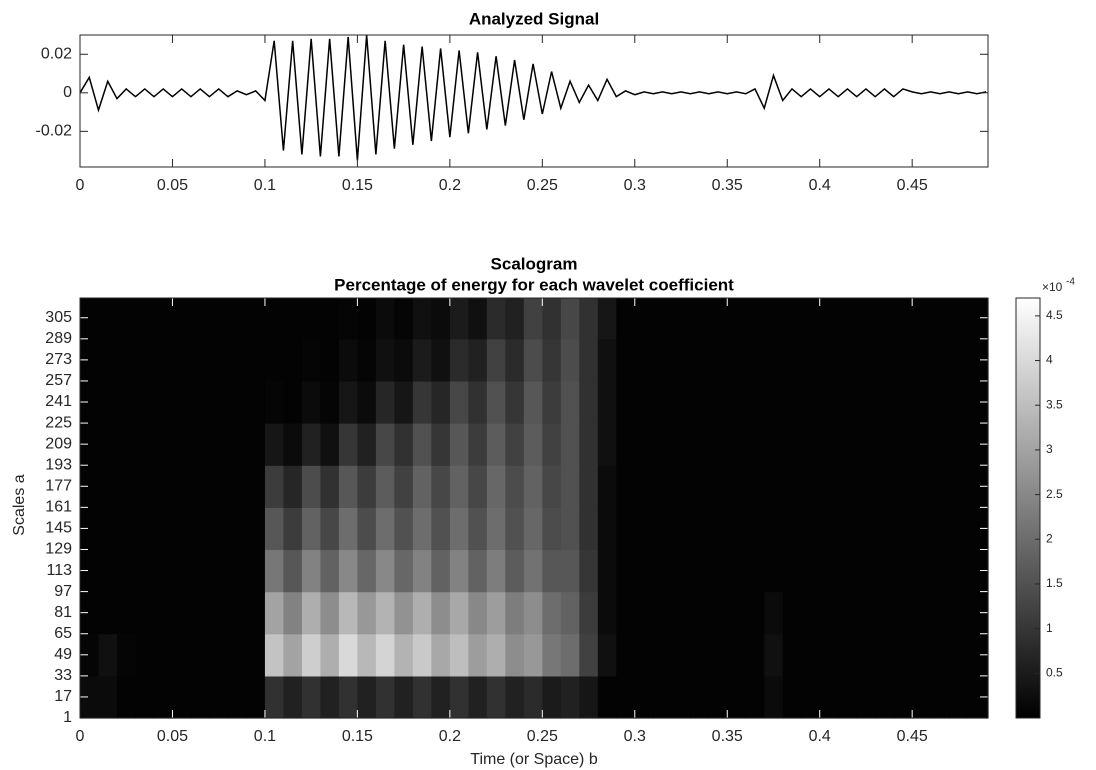 The height and width of the screenshot is (770, 1096). I want to click on x-tick-label: 0, so click(80, 736).